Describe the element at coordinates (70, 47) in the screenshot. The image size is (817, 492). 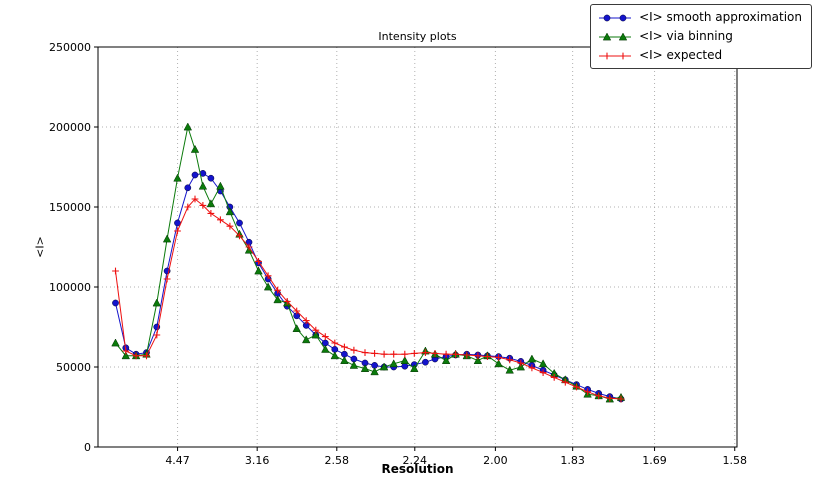
I see `svg-text: 250000` at that location.